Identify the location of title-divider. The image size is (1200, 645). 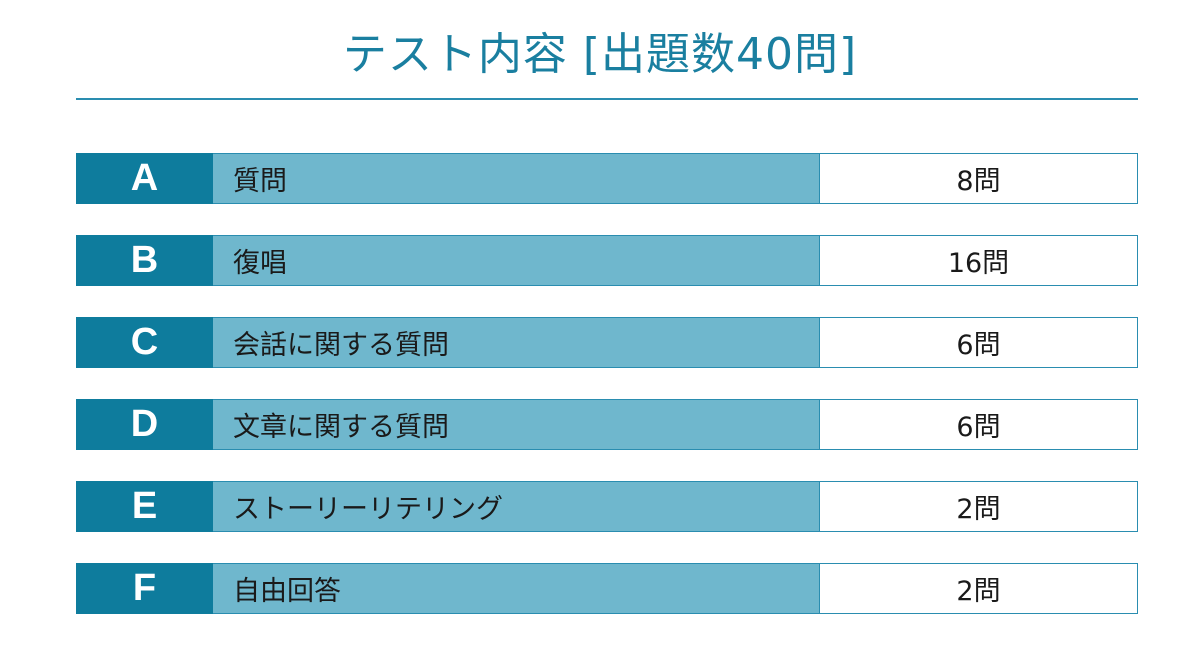
(607, 99).